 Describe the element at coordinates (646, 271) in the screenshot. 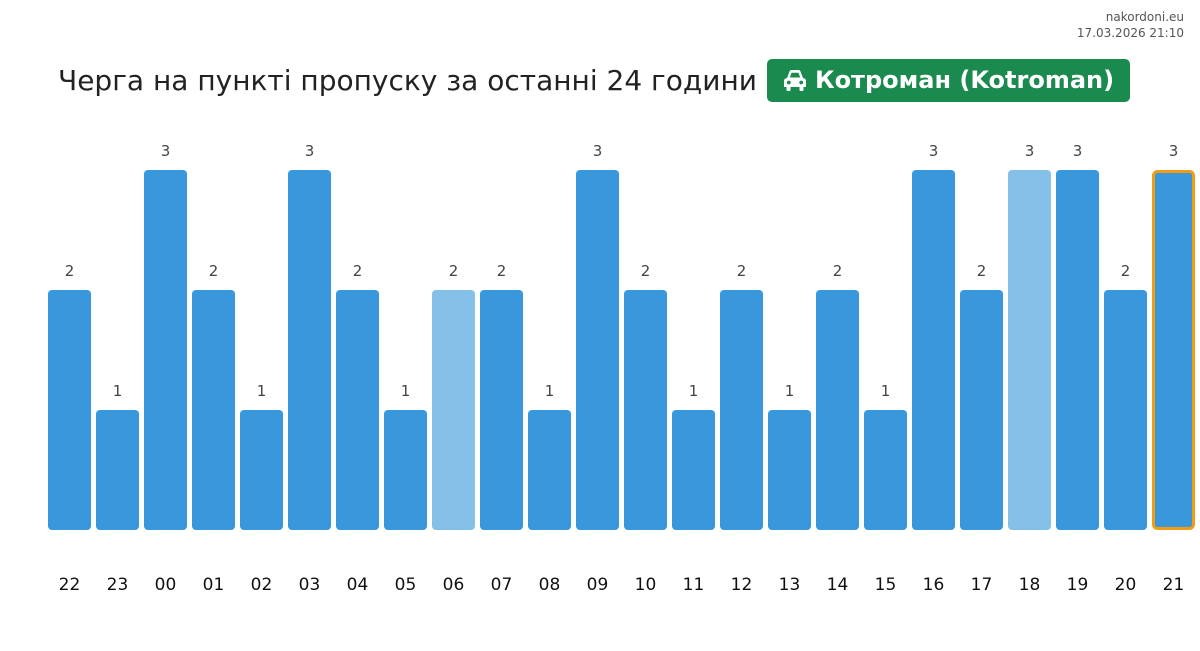

I see `value-label-10: 2` at that location.